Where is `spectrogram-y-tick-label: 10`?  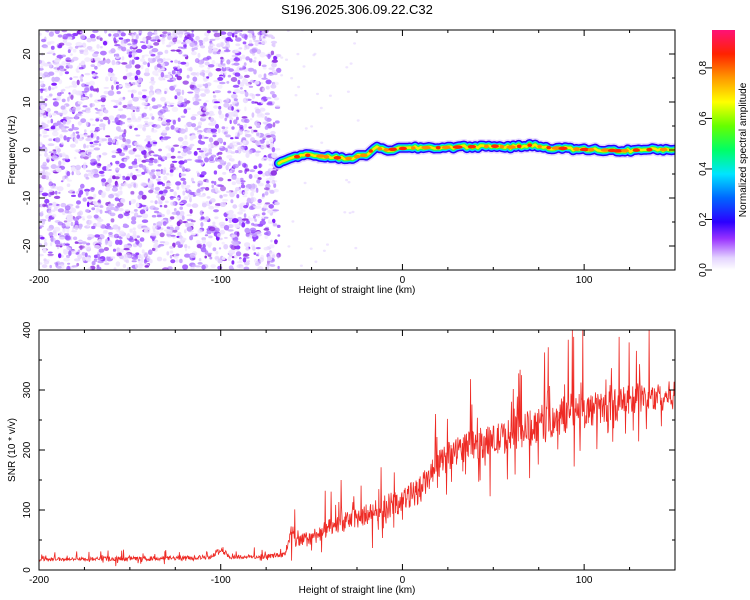
spectrogram-y-tick-label: 10 is located at coordinates (27, 102).